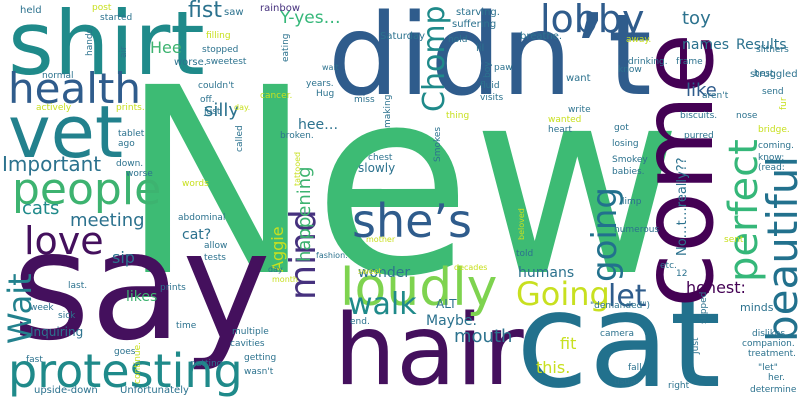 The width and height of the screenshot is (800, 400). What do you see at coordinates (637, 230) in the screenshot?
I see `word-numerous: numerous` at bounding box center [637, 230].